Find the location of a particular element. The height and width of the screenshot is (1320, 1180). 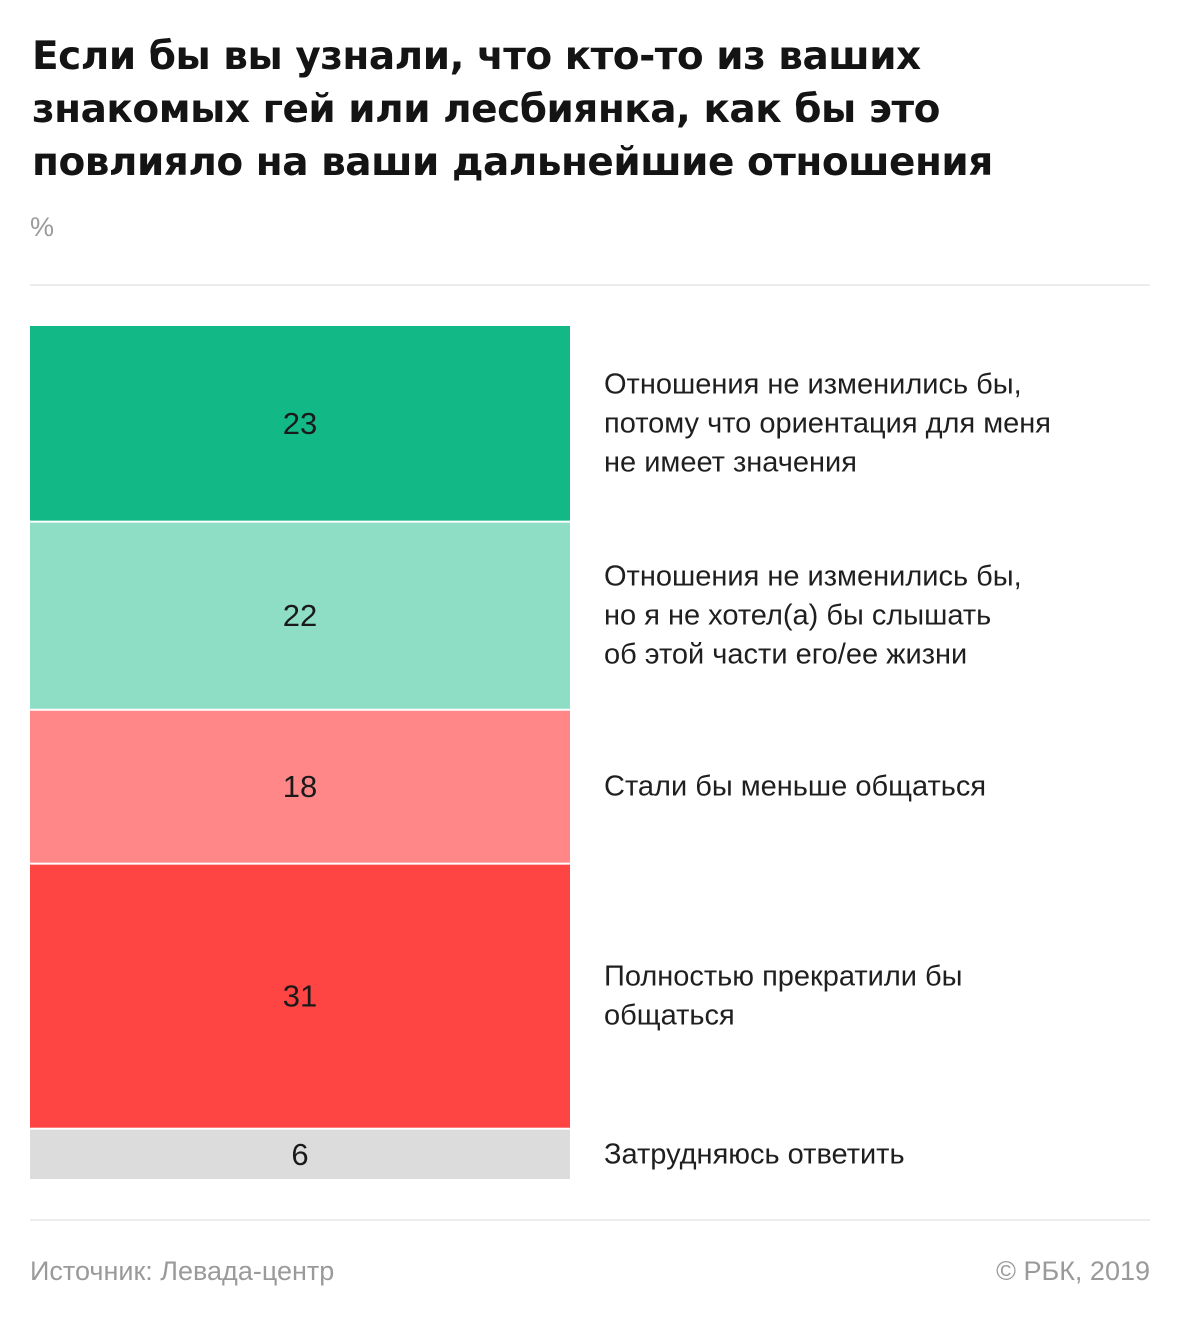

source-note: Источник: Левада-центр is located at coordinates (182, 1271).